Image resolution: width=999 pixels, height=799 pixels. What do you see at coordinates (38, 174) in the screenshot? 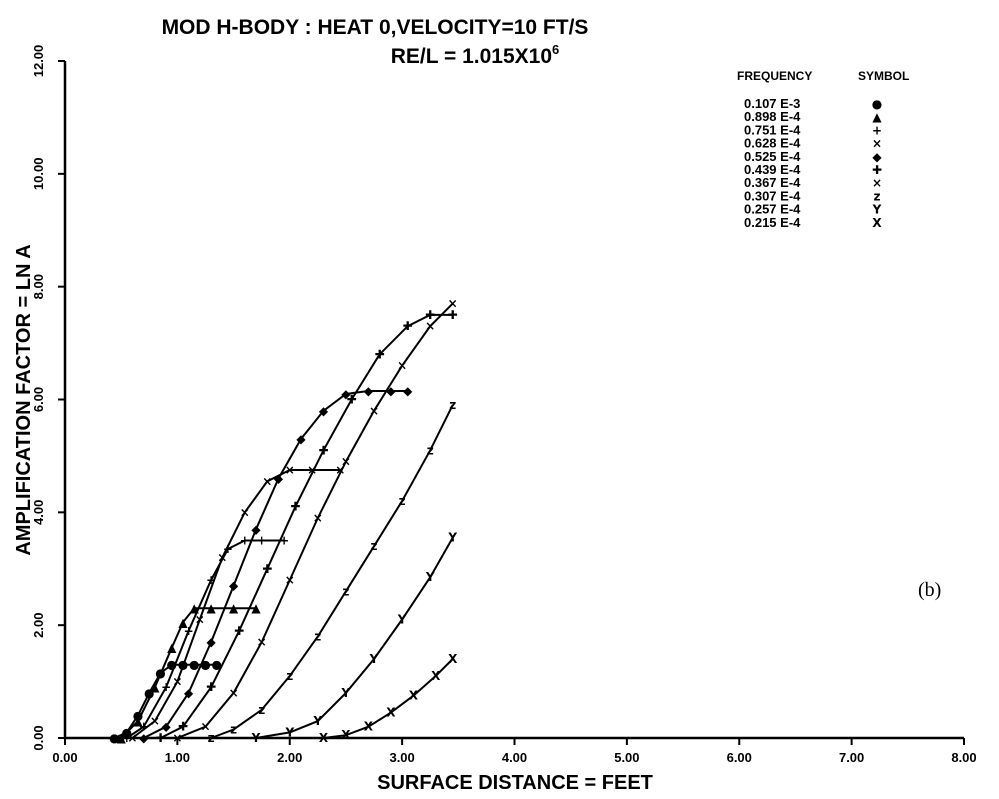
I see `y-tick-label: 10.00` at bounding box center [38, 174].